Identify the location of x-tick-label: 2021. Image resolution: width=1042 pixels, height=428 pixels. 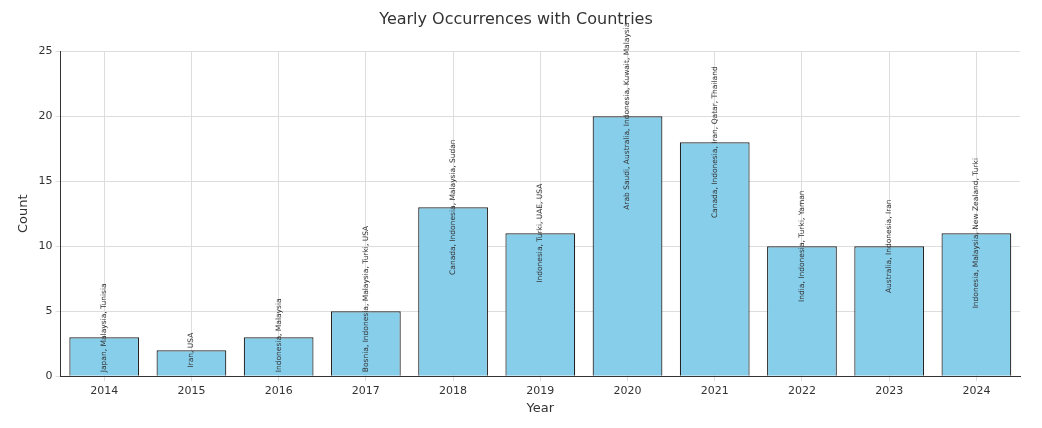
(714, 390).